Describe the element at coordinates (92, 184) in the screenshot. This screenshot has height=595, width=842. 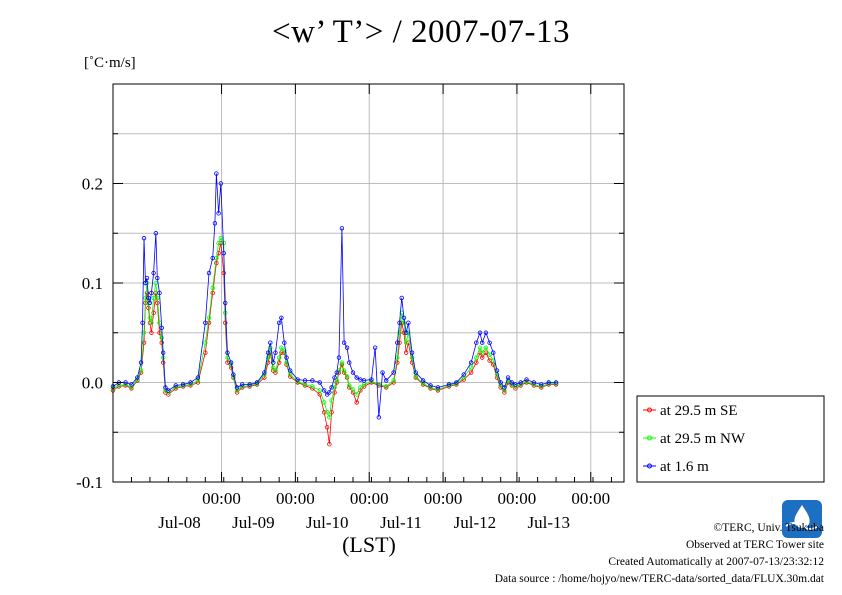
I see `y-tick-label: 0.2` at that location.